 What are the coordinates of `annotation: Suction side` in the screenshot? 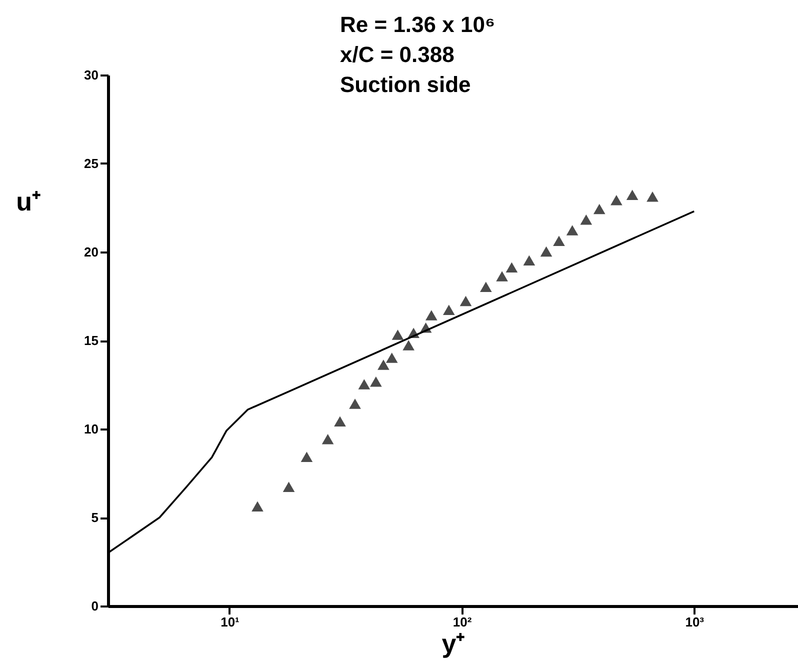 It's located at (405, 84).